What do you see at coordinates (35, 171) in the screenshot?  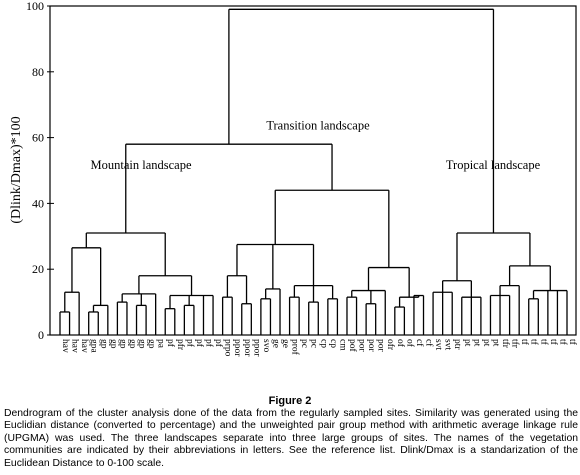 I see `y-tick-labels: 0 20 40 60 80 100` at bounding box center [35, 171].